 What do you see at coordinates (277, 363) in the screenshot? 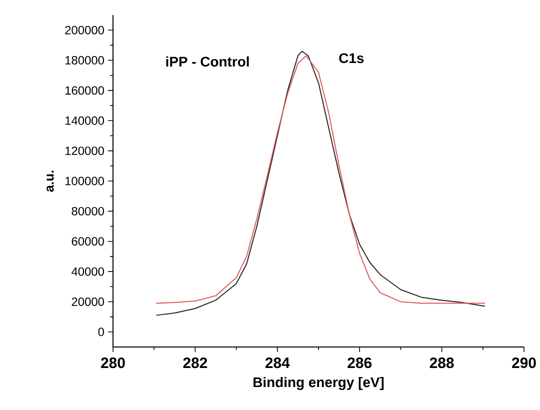
I see `x-tick-label: 284` at bounding box center [277, 363].